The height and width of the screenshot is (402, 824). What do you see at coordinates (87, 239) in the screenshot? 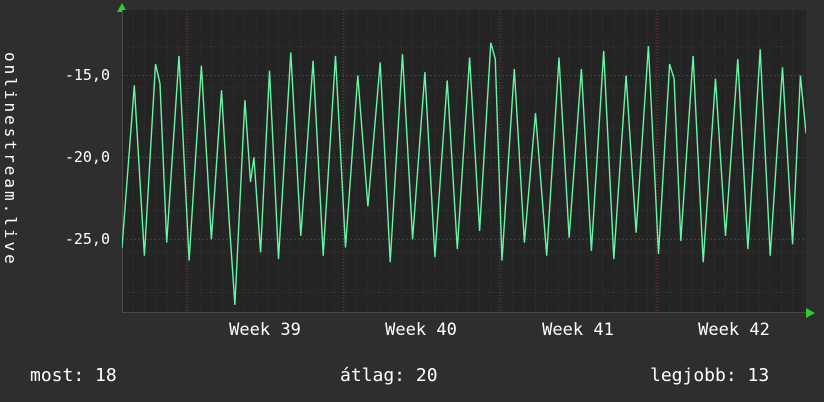
I see `y-tick-label-25: -25,0` at bounding box center [87, 239].